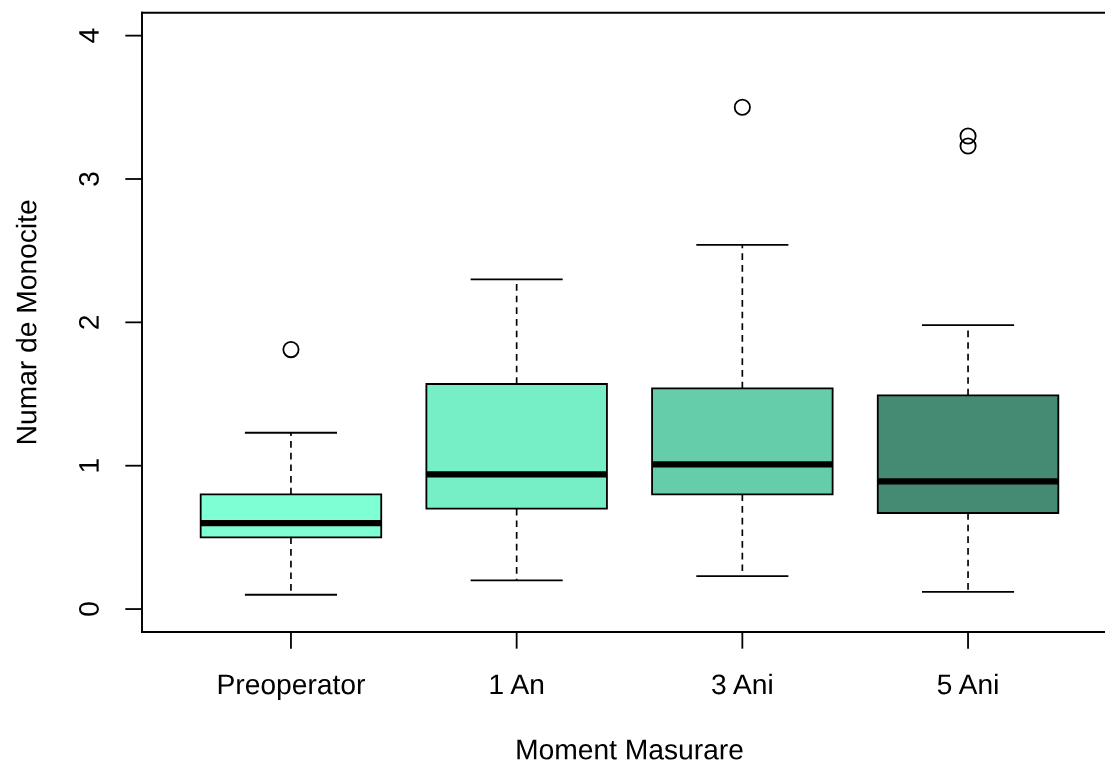 The width and height of the screenshot is (1105, 764). I want to click on x-axis-title: Moment Masurare, so click(630, 749).